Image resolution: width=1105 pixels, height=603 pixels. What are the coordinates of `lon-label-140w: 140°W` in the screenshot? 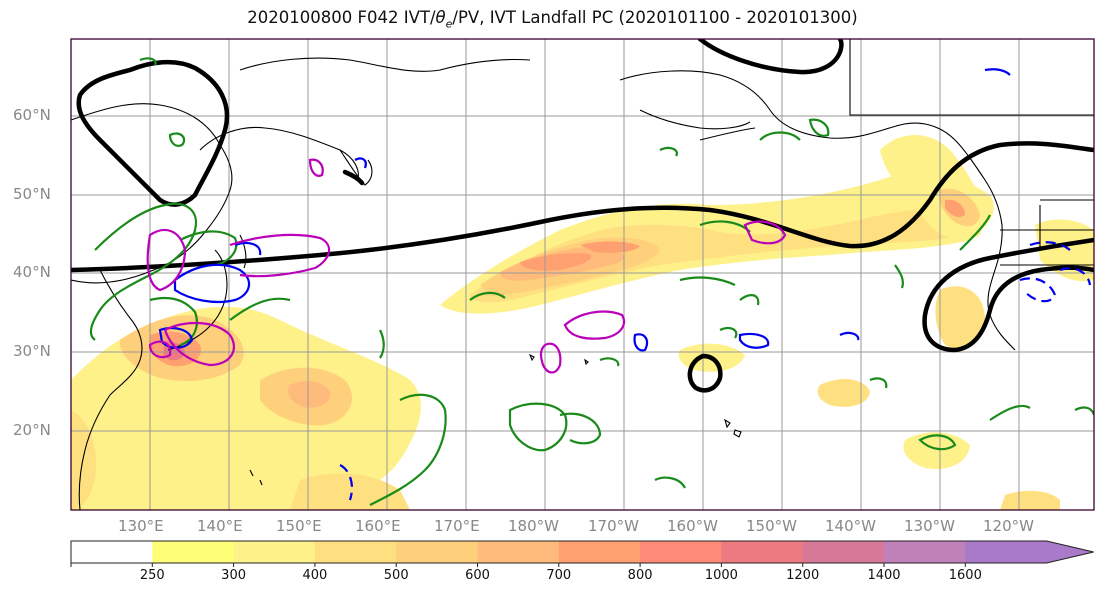 It's located at (850, 526).